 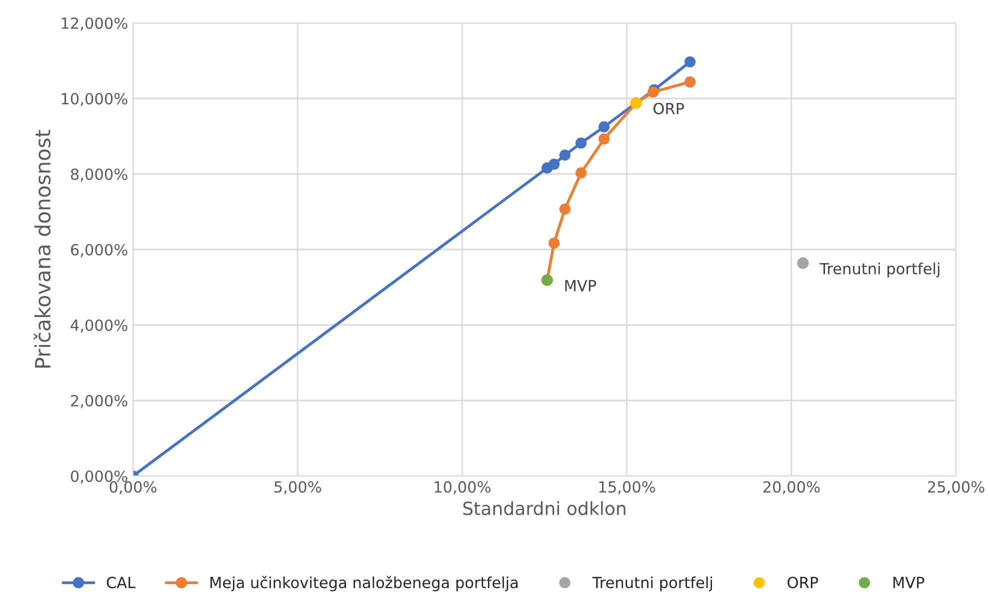 I want to click on legend-label: MVP, so click(x=908, y=582).